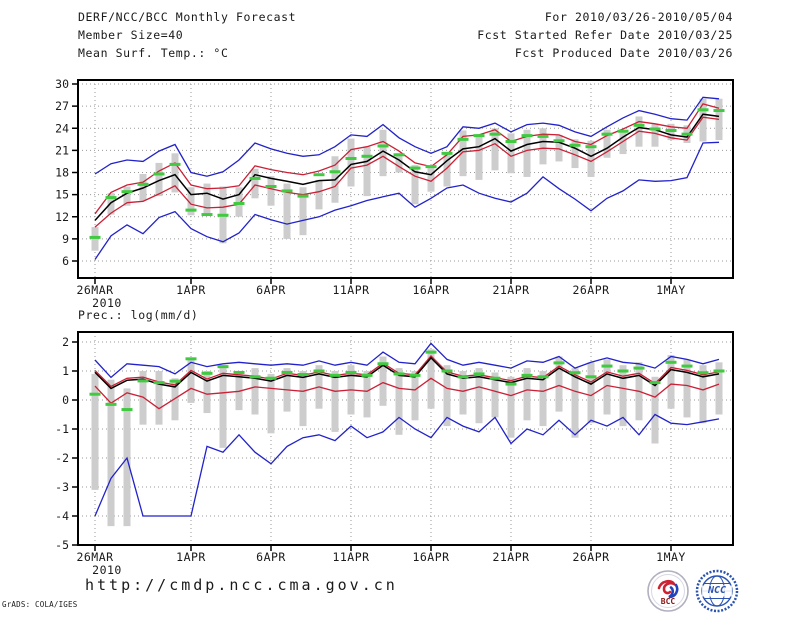 This screenshot has height=618, width=800. I want to click on y-tick-label: 0, so click(65, 400).